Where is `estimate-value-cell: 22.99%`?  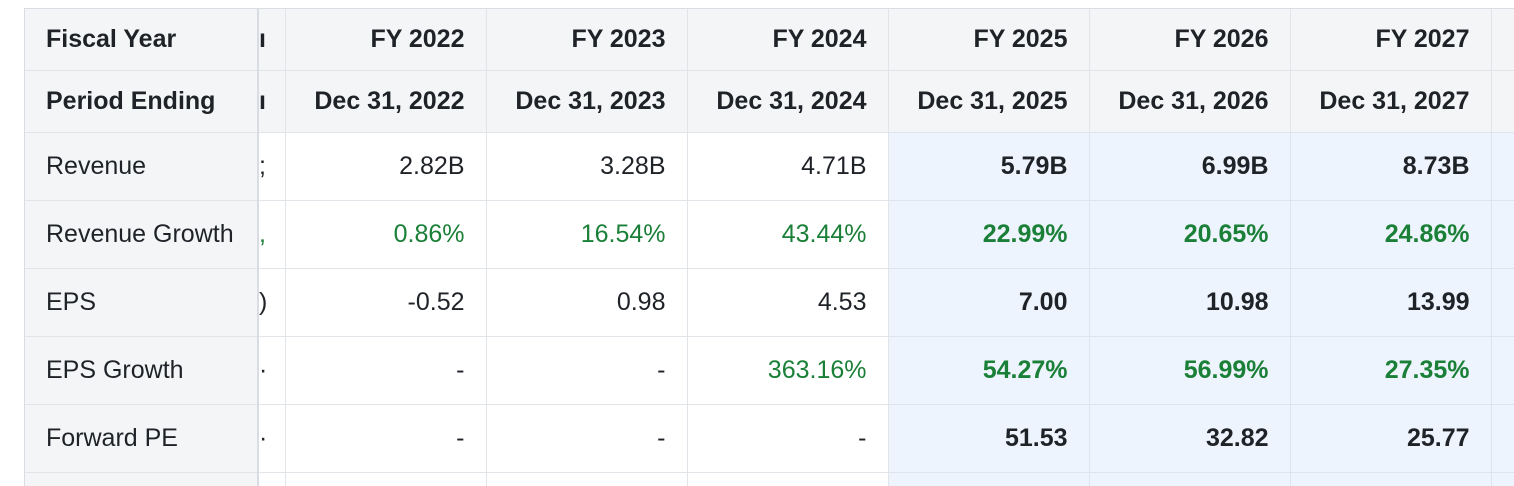 estimate-value-cell: 22.99% is located at coordinates (989, 234).